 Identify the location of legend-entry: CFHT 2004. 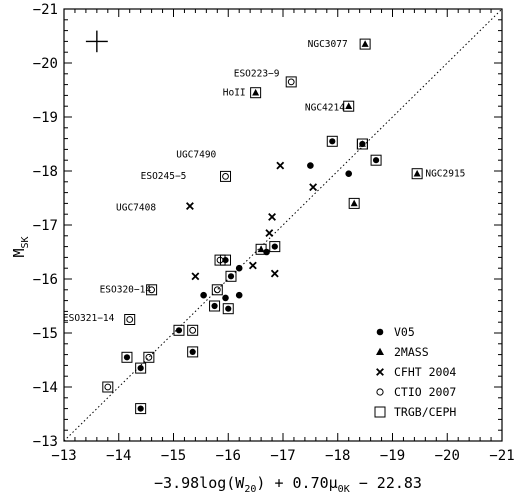
(416, 372).